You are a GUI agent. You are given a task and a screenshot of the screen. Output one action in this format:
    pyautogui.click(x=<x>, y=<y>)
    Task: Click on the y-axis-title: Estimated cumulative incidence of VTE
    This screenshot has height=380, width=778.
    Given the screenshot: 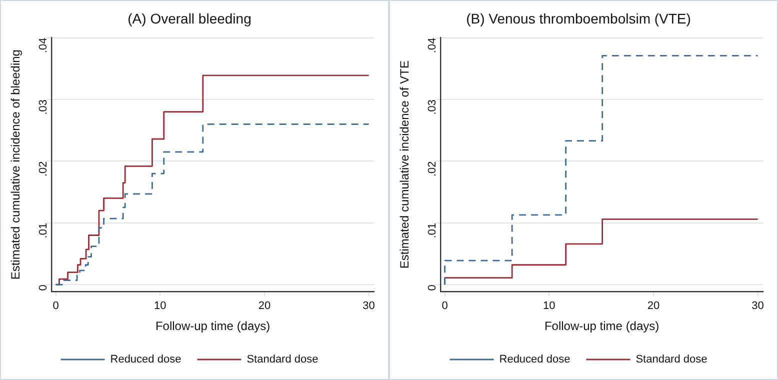 What is the action you would take?
    pyautogui.click(x=405, y=164)
    